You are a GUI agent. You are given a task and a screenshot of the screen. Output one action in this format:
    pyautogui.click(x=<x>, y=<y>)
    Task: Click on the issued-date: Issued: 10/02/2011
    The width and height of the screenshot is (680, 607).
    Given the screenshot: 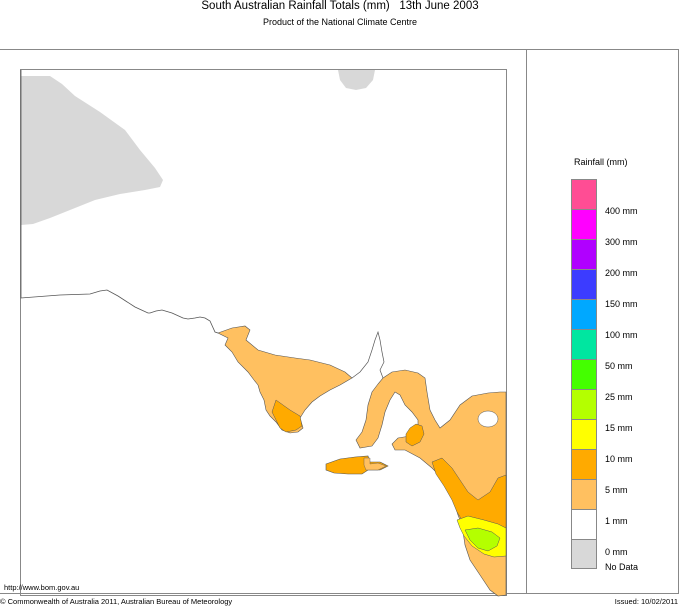 What is the action you would take?
    pyautogui.click(x=646, y=601)
    